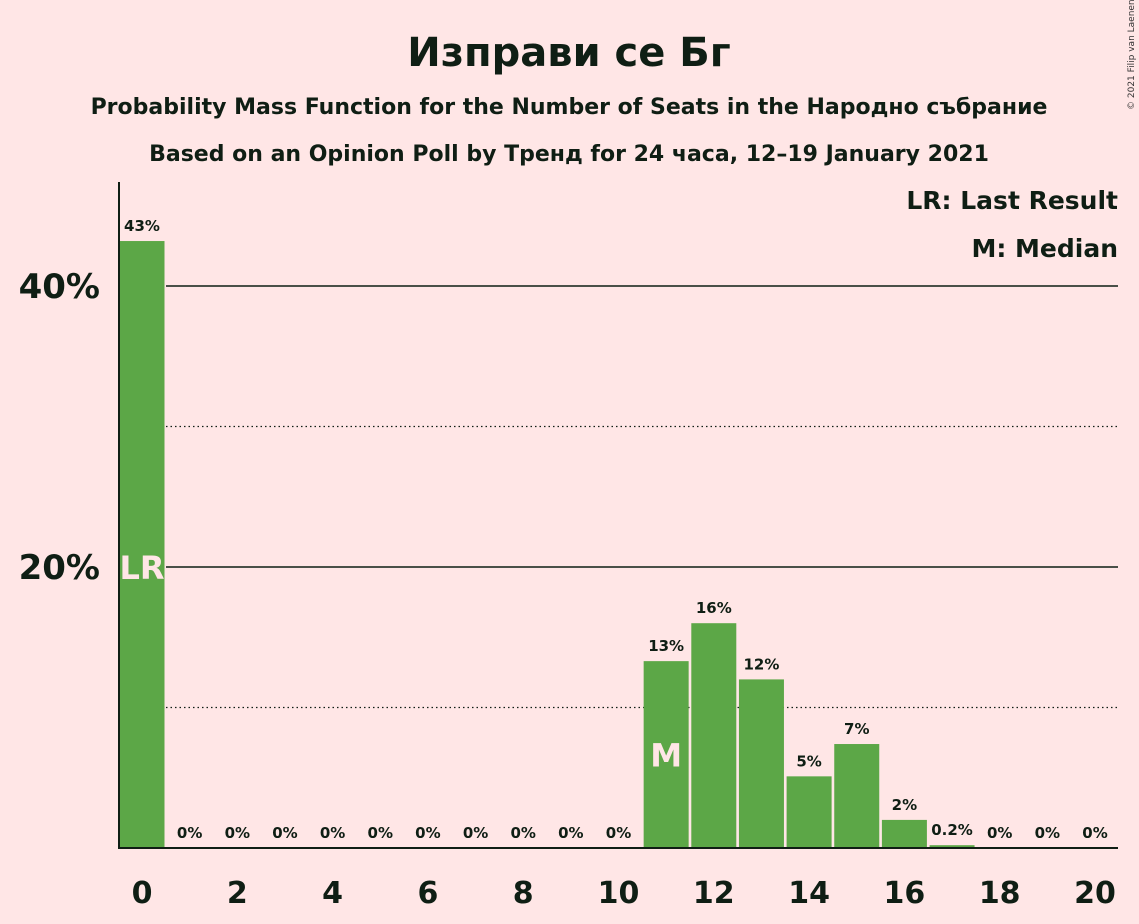 The width and height of the screenshot is (1139, 924). What do you see at coordinates (59, 287) in the screenshot?
I see `y-tick-label: 40%` at bounding box center [59, 287].